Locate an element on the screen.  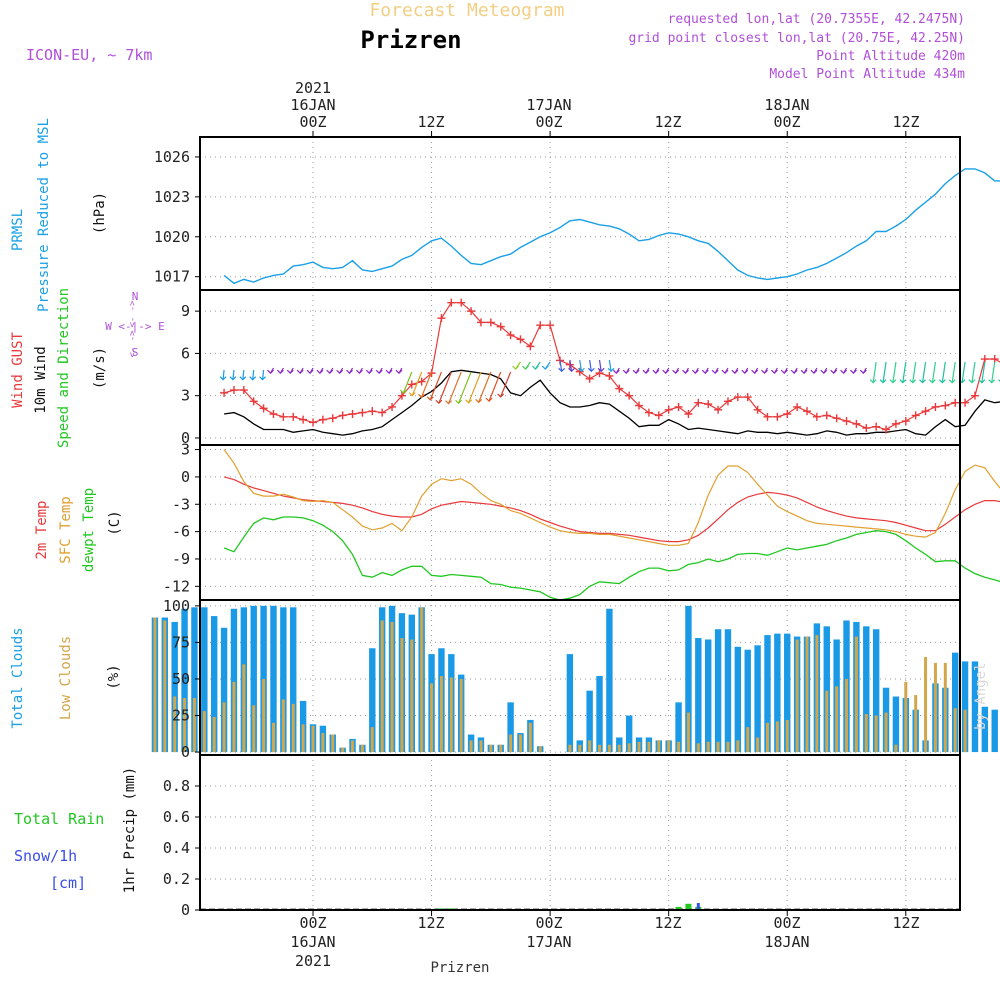
temp-2m-label: 2m Temp is located at coordinates (42, 529).